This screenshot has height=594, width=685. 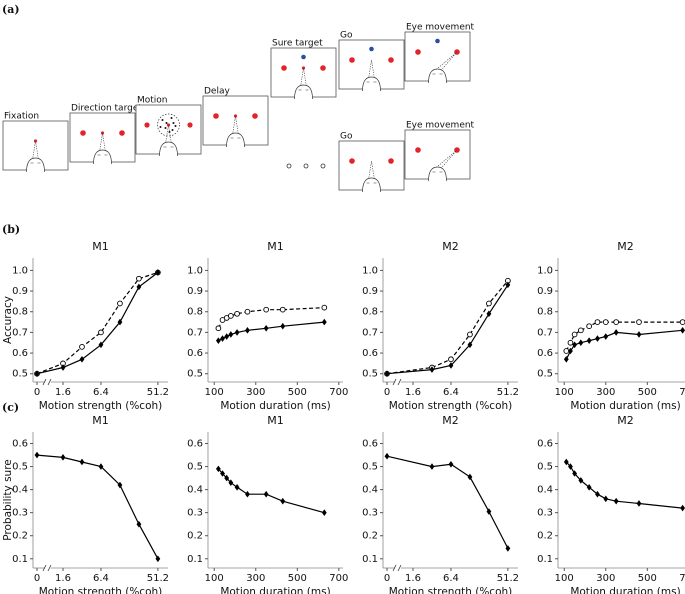 What do you see at coordinates (168, 125) in the screenshot?
I see `aperture` at bounding box center [168, 125].